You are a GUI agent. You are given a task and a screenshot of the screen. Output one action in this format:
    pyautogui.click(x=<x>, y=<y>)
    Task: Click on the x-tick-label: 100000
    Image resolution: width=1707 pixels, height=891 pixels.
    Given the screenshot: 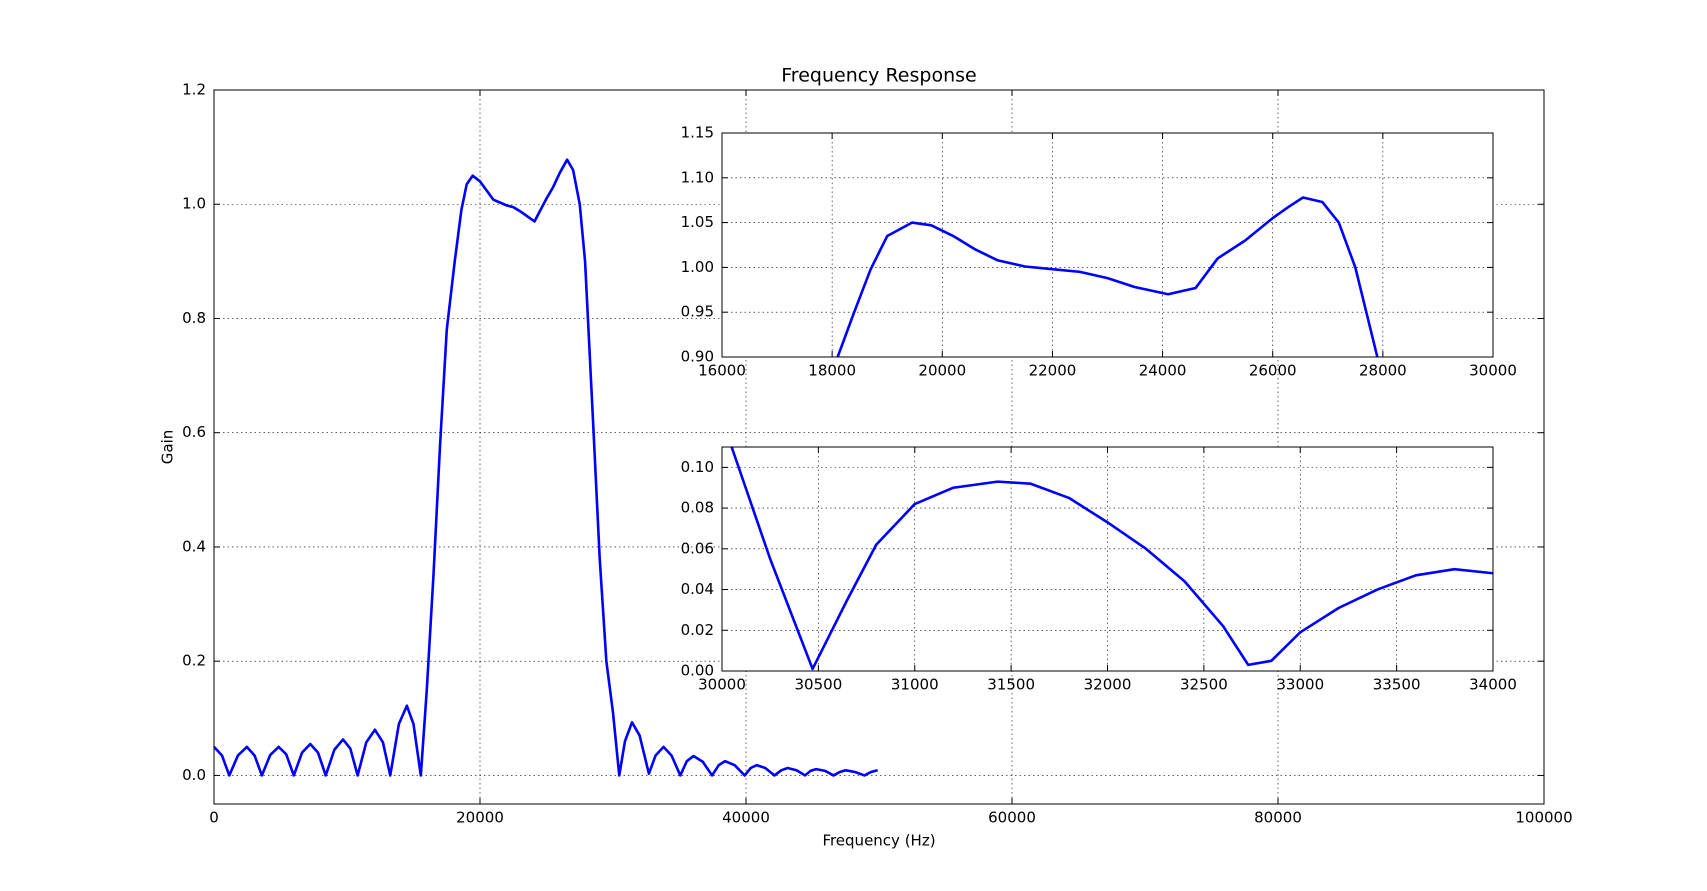 What is the action you would take?
    pyautogui.click(x=1543, y=818)
    